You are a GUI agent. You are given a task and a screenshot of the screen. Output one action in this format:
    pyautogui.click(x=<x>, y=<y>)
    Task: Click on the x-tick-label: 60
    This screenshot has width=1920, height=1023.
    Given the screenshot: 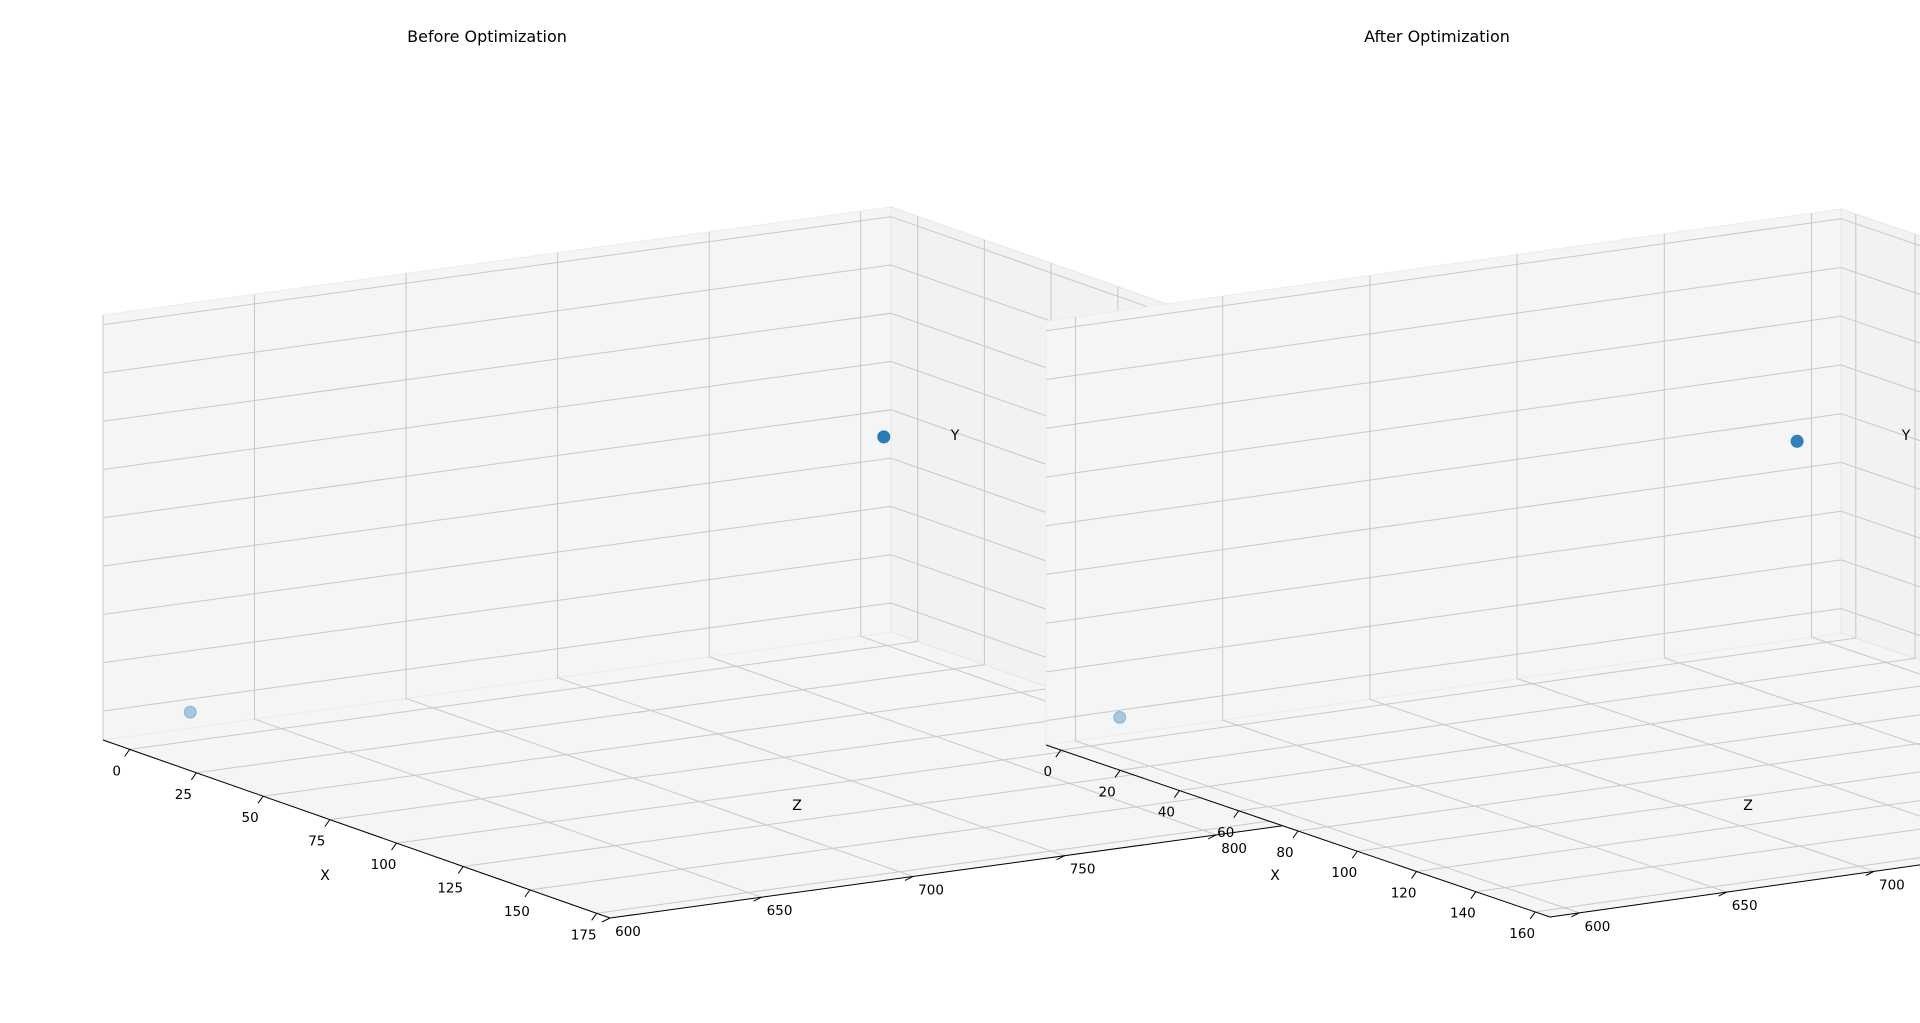 What is the action you would take?
    pyautogui.click(x=1225, y=833)
    